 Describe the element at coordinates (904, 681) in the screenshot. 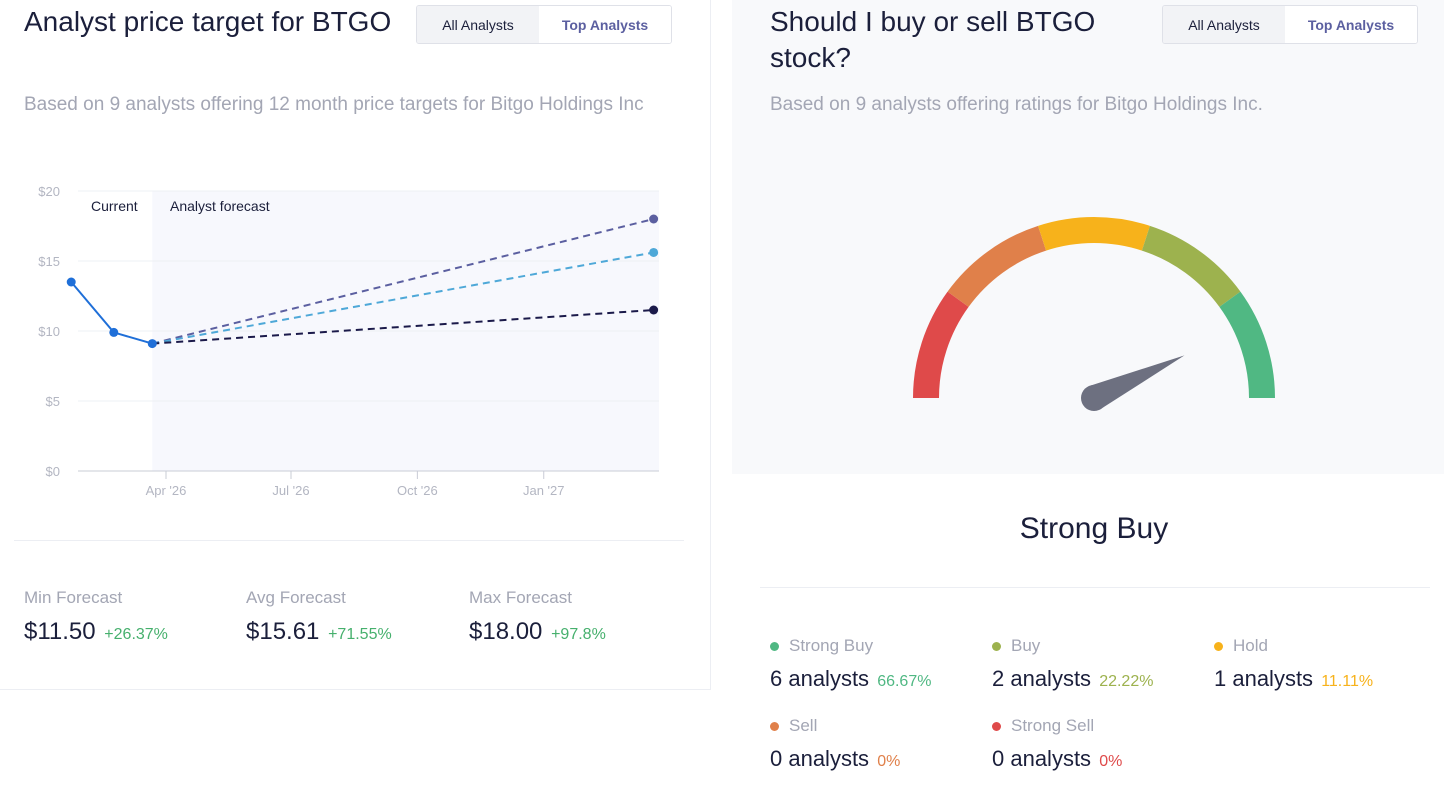

I see `rating-pct: 66.67%` at that location.